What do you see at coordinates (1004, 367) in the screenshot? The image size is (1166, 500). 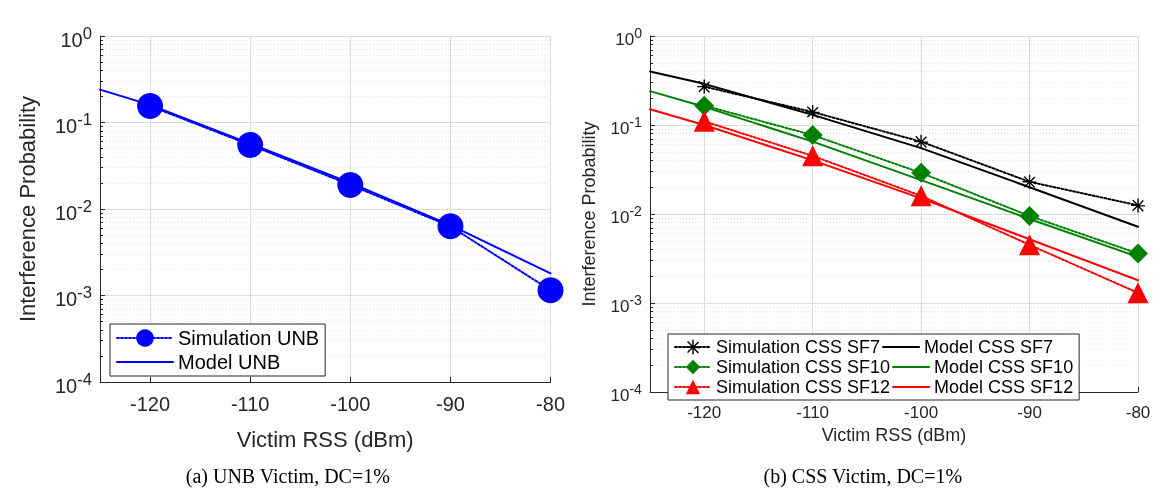 I see `legend-label: Model CSS SF10` at bounding box center [1004, 367].